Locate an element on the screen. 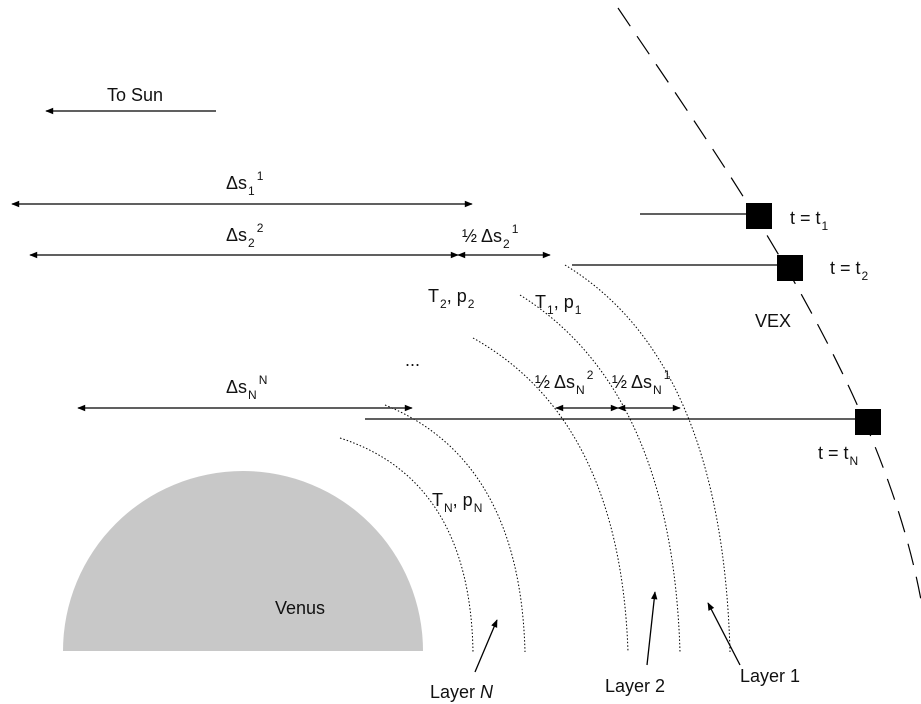 The image size is (921, 704). layer-label: Layer 1 is located at coordinates (770, 676).